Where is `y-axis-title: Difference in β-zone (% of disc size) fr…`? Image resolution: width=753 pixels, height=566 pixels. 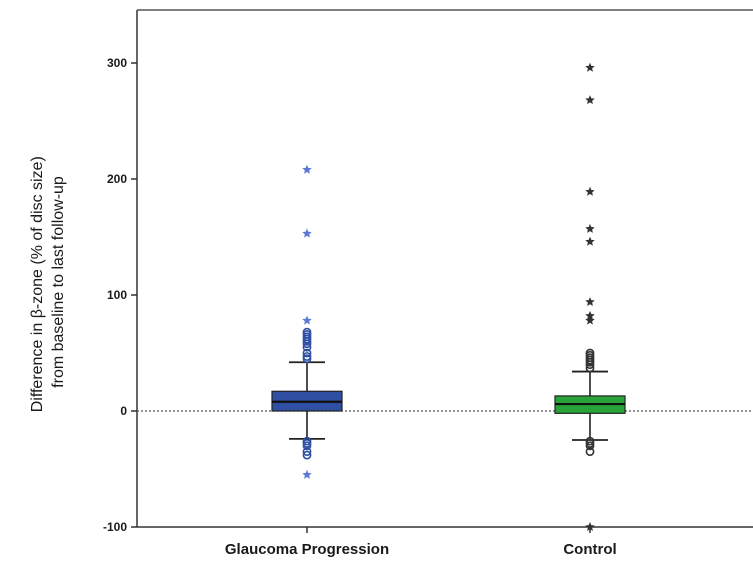
y-axis-title: Difference in β-zone (% of disc size) fr… is located at coordinates (48, 282).